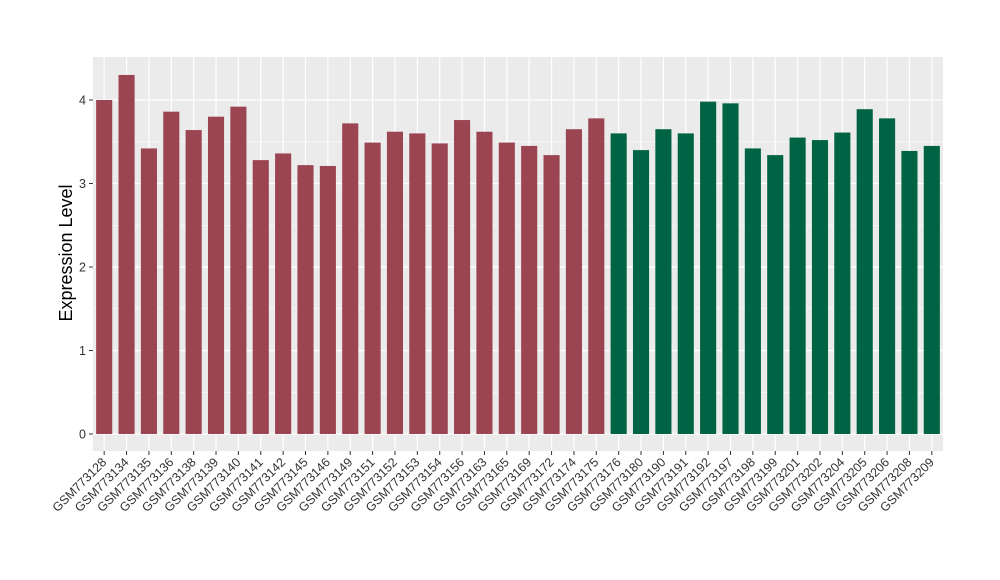 This screenshot has height=580, width=1000. Describe the element at coordinates (864, 271) in the screenshot. I see `bar-GSM773205` at that location.